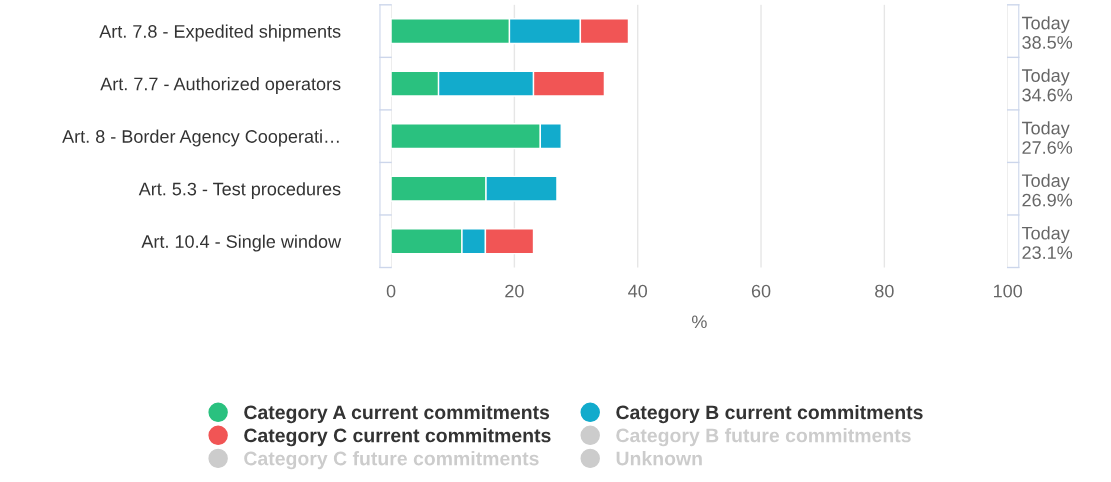 The image size is (1111, 482). What do you see at coordinates (1047, 85) in the screenshot?
I see `text: Today 34.6%` at bounding box center [1047, 85].